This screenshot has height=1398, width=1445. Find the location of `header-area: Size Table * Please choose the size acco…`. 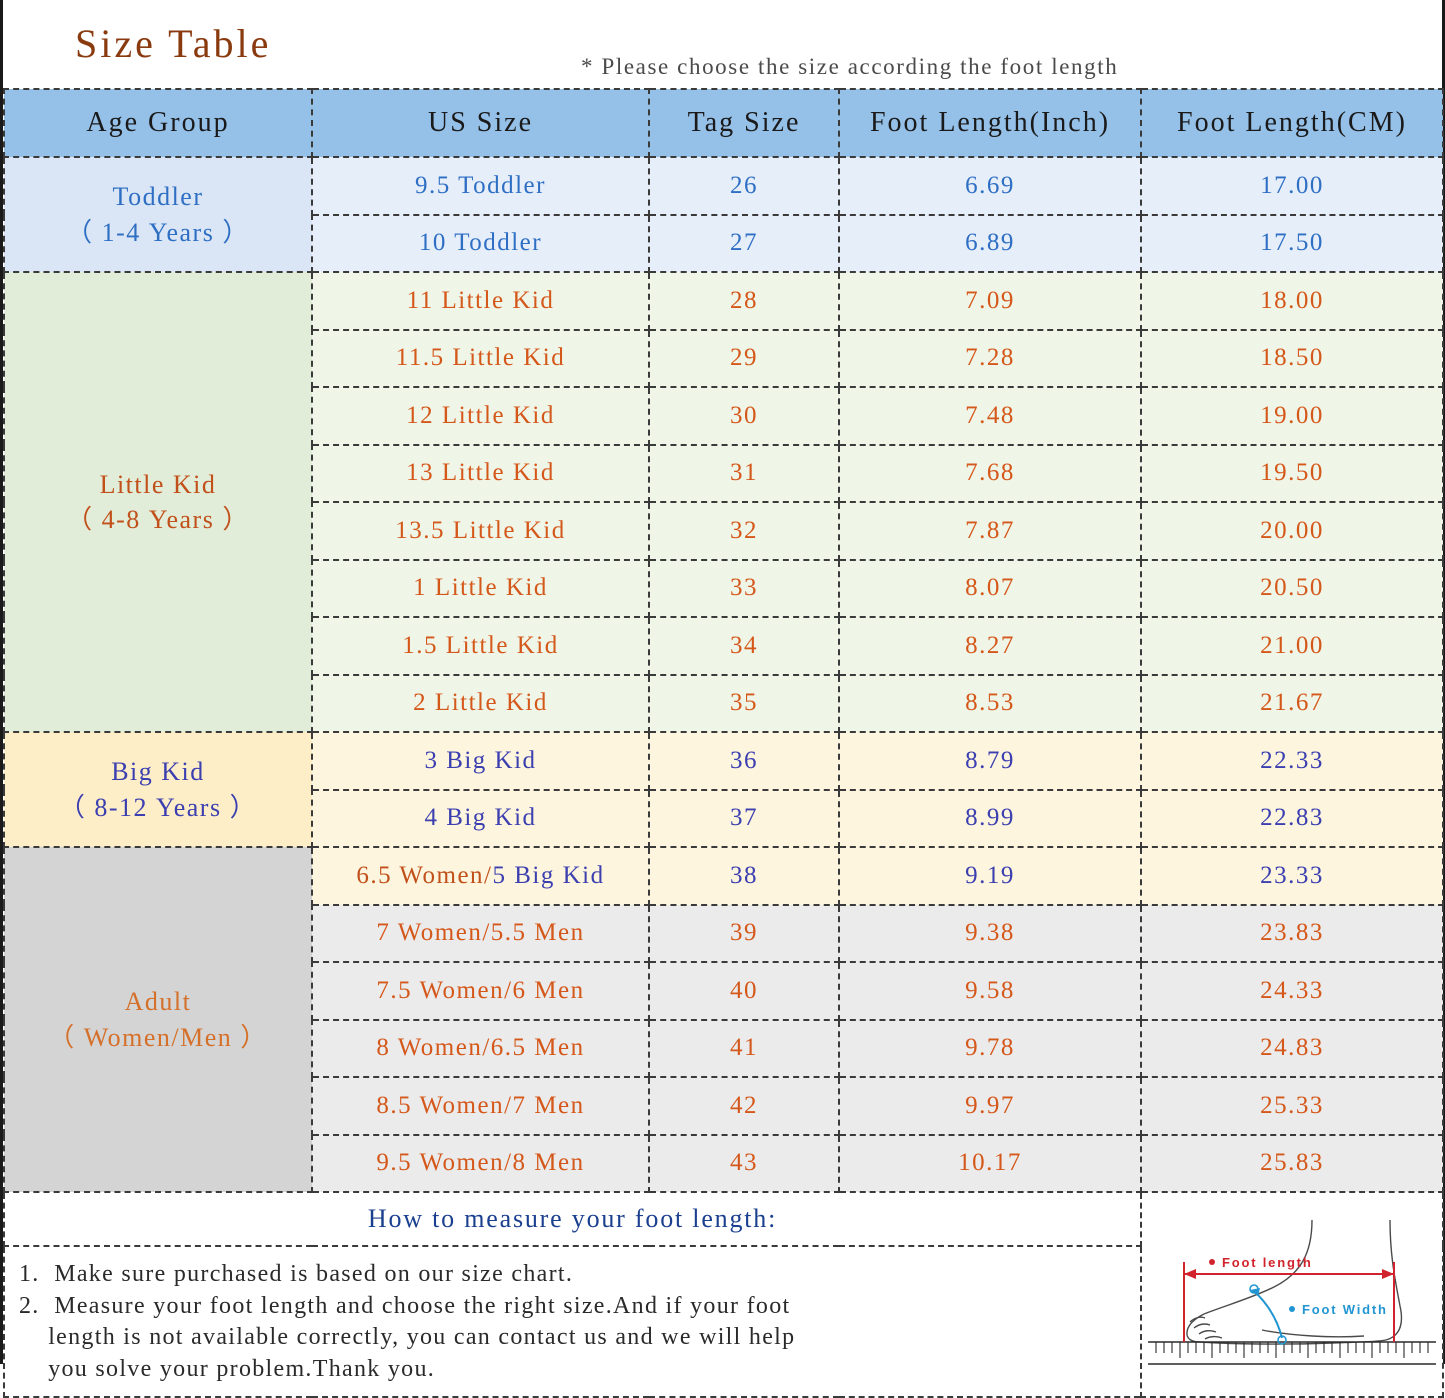

header-area: Size Table * Please choose the size acco… is located at coordinates (722, 44).